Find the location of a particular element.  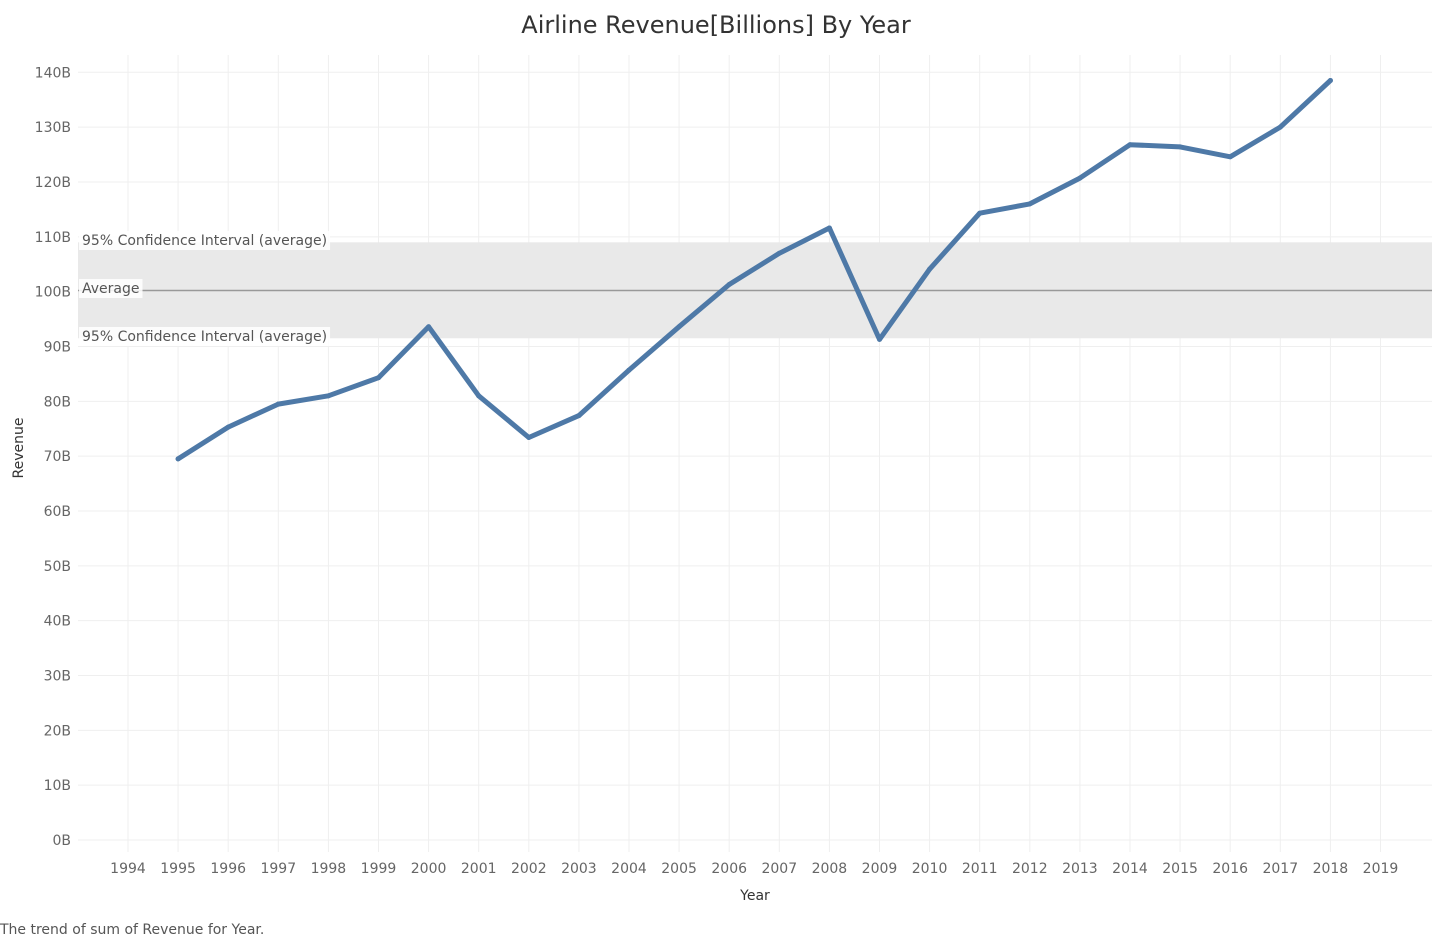

y-tick-label: 40B is located at coordinates (57, 622).